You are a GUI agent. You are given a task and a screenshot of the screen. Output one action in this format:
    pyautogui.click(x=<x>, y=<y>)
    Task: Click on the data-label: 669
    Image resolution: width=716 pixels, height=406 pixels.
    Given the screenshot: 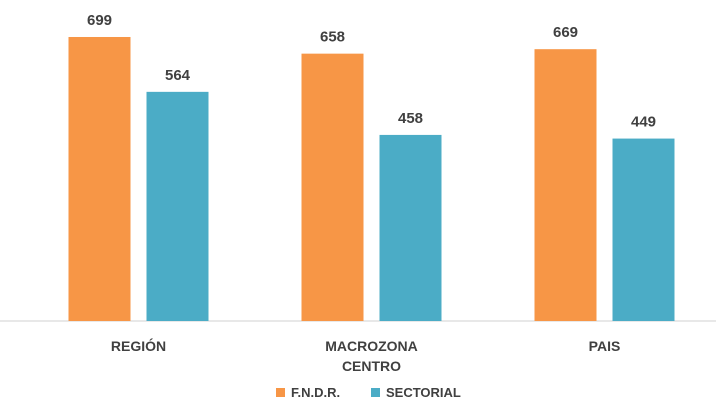 What is the action you would take?
    pyautogui.click(x=565, y=32)
    